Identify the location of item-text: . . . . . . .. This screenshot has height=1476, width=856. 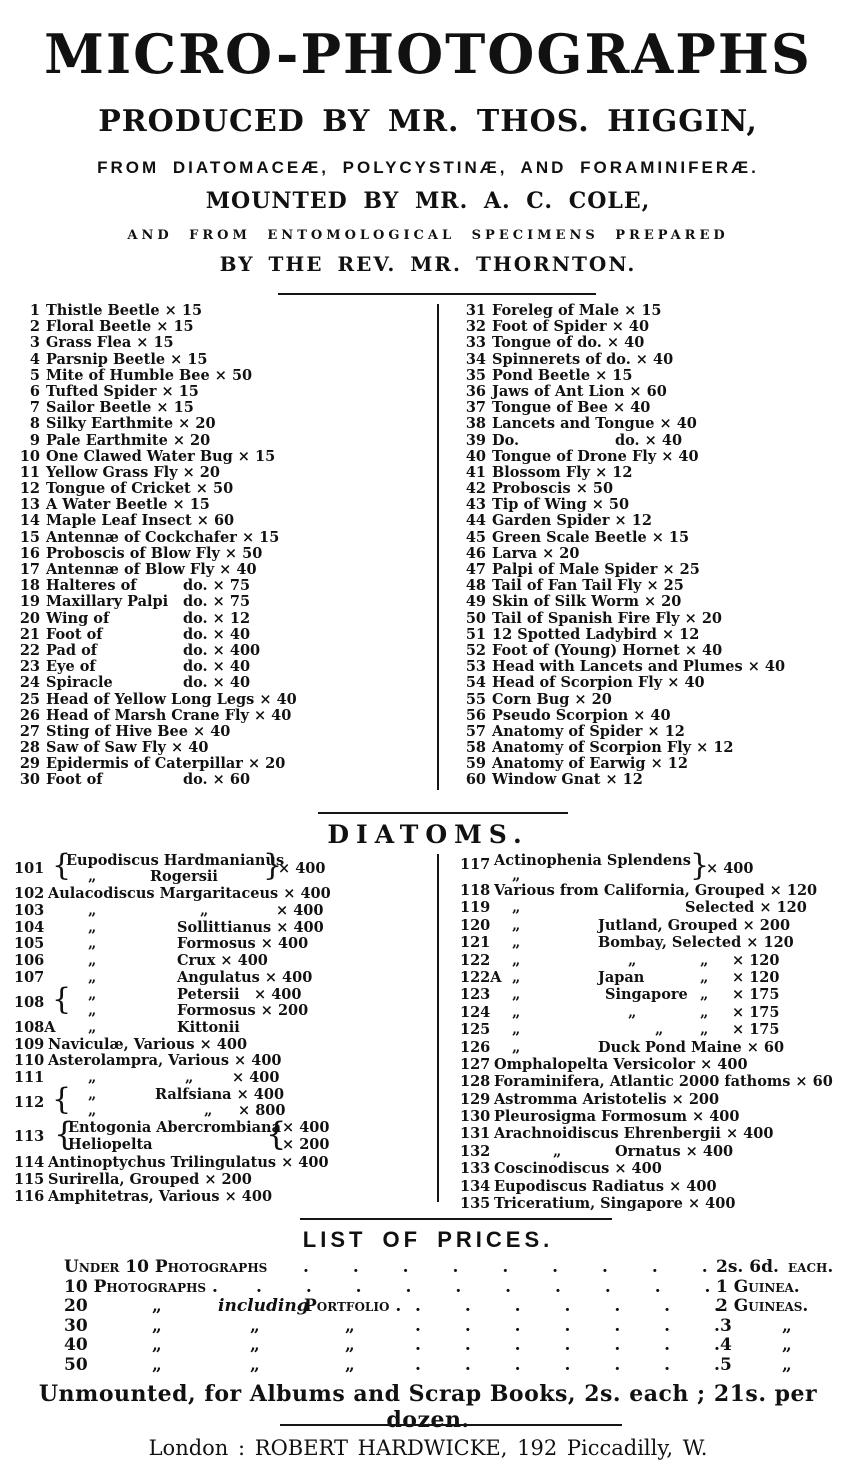
(567, 1345).